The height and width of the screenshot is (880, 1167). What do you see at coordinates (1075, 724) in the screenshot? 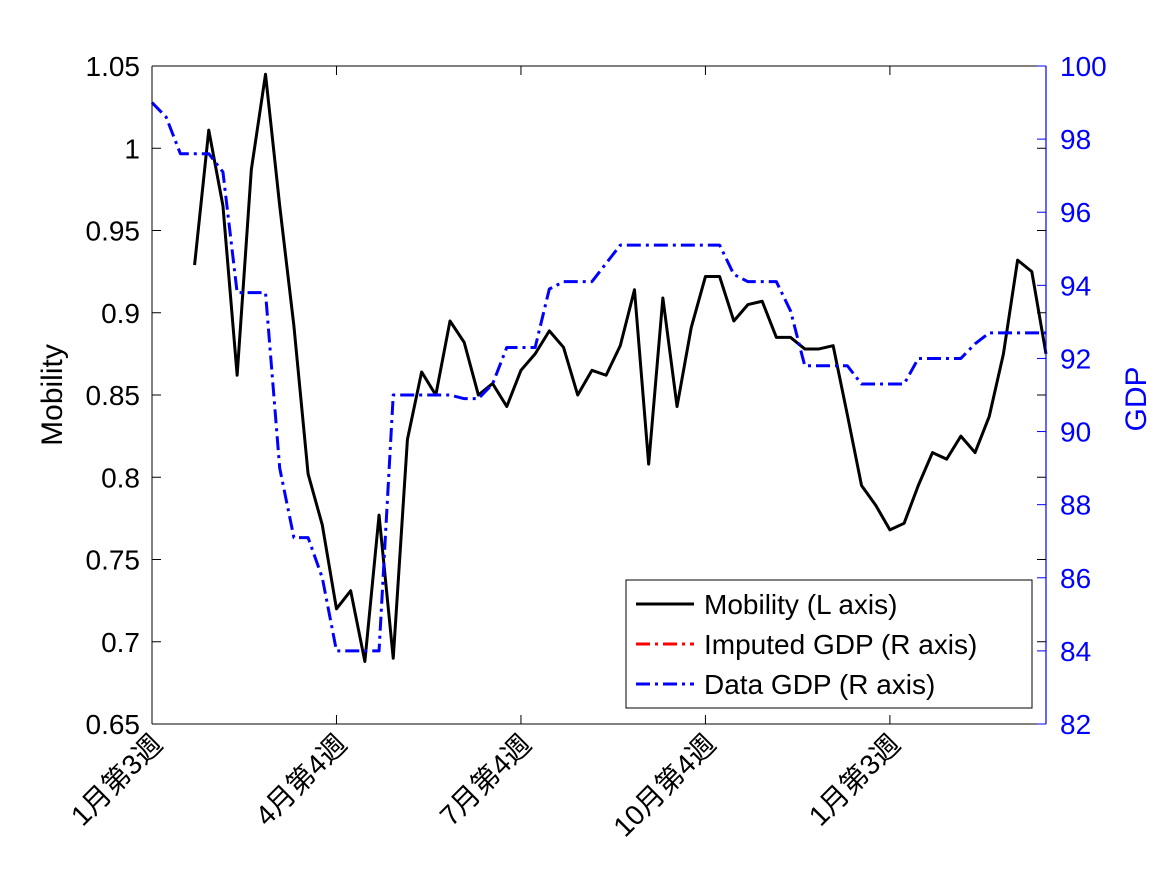
I see `y-right-tick-label: 82` at bounding box center [1075, 724].